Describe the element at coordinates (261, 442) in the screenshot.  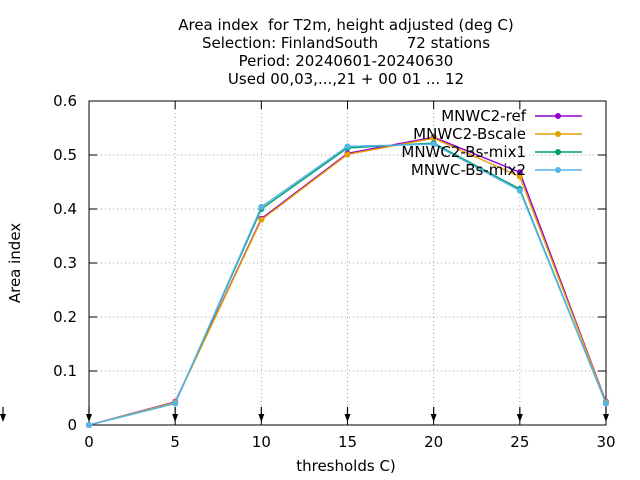
I see `x-tick-label: 10` at that location.